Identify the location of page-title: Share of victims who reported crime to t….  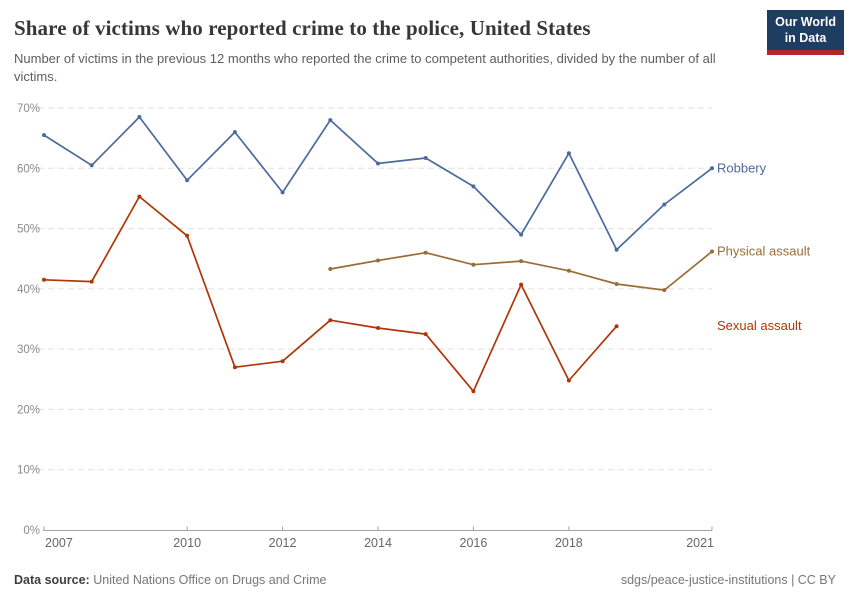
(302, 28).